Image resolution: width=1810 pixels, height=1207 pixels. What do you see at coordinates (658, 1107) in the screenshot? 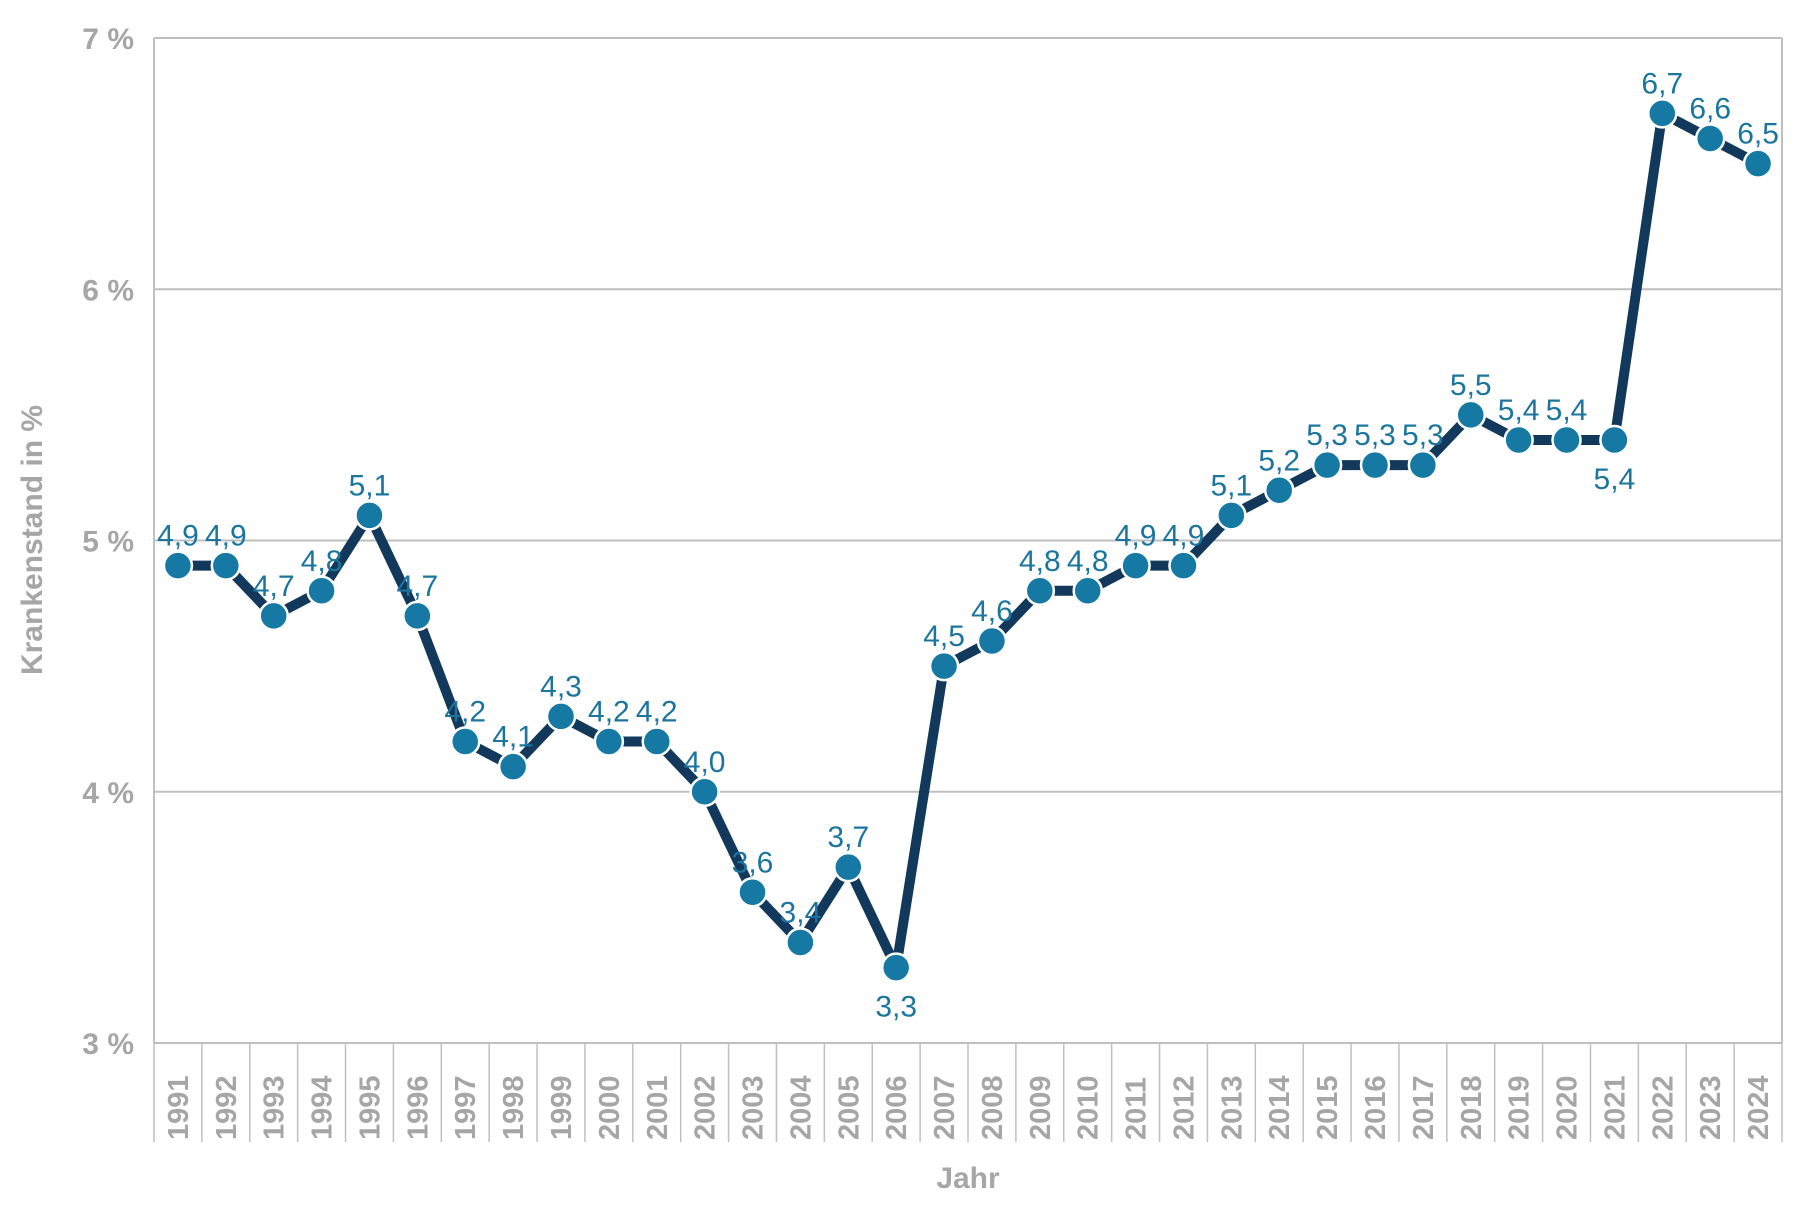
I see `x-axis-label: 2001` at bounding box center [658, 1107].